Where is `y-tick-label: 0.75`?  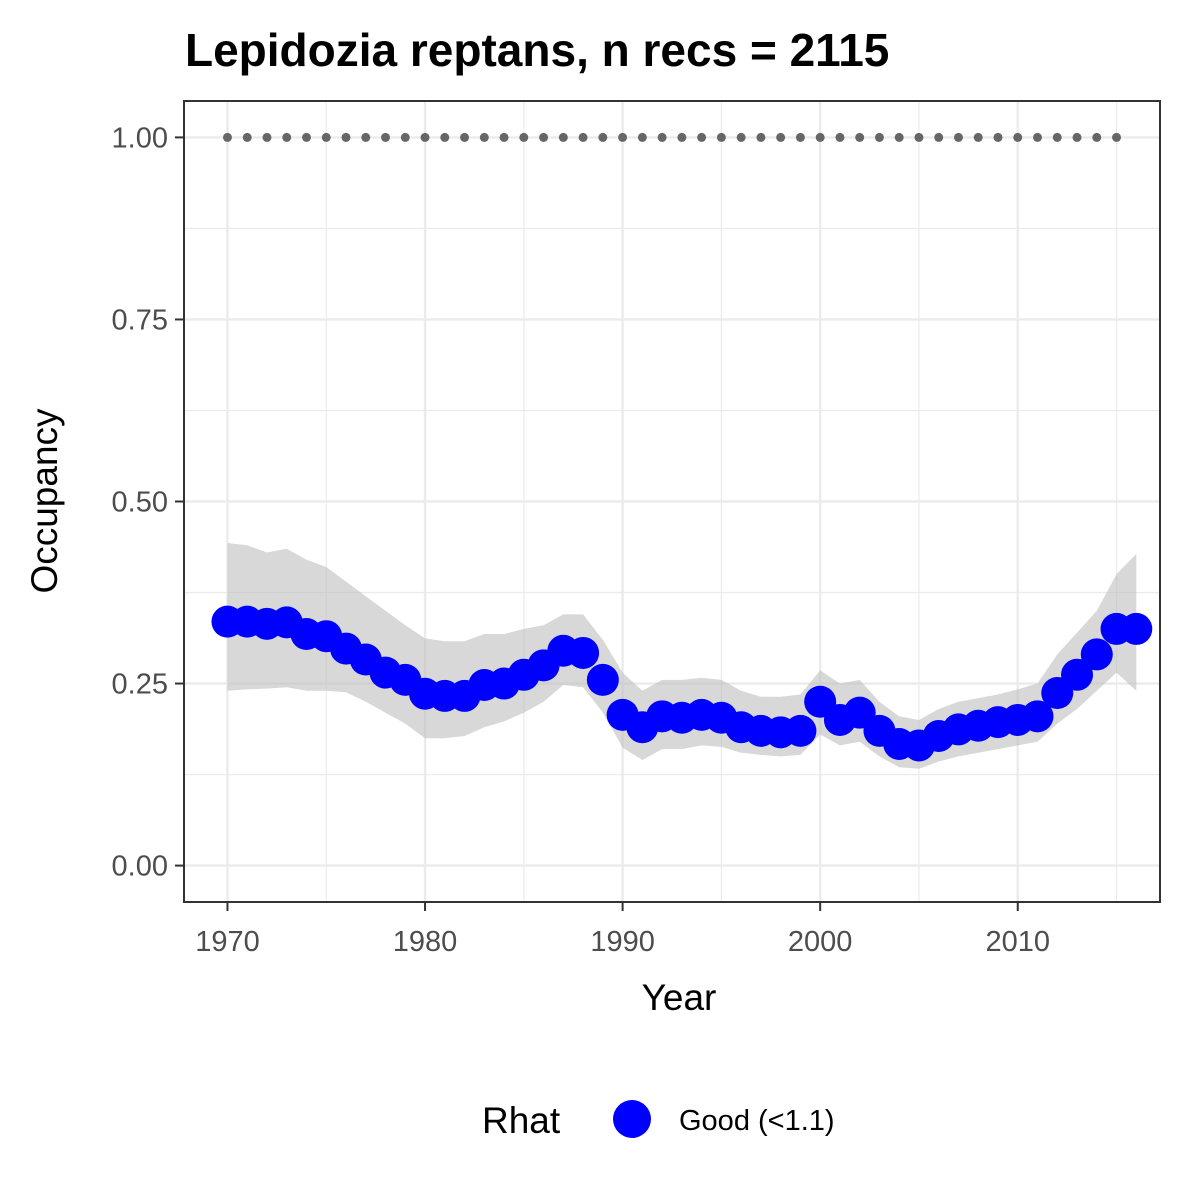
y-tick-label: 0.75 is located at coordinates (140, 320).